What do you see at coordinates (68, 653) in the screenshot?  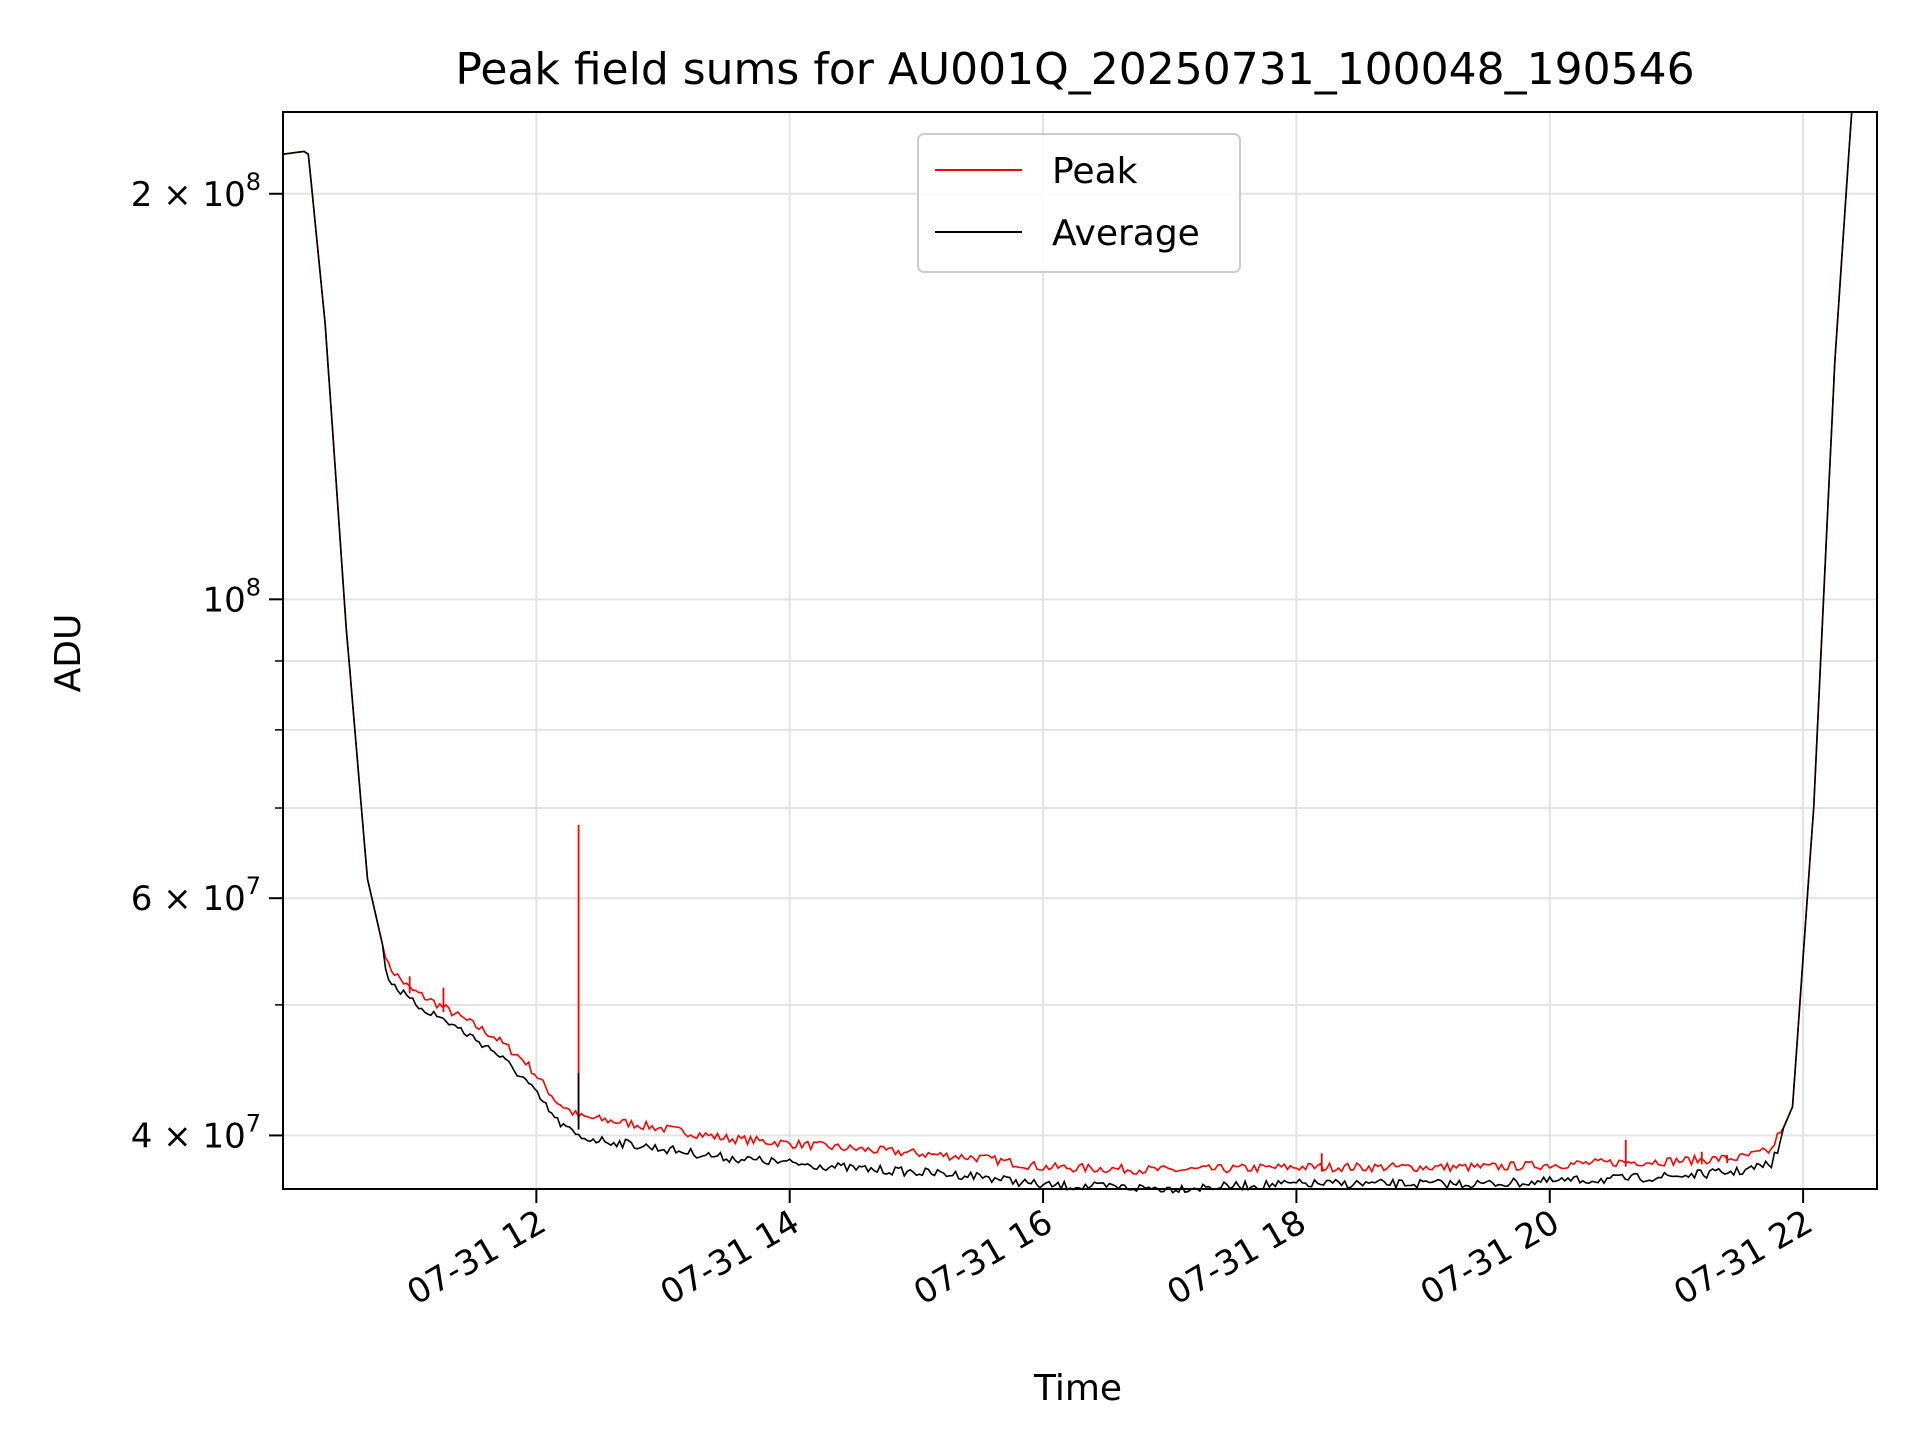 I see `y-axis-label: ADU` at bounding box center [68, 653].